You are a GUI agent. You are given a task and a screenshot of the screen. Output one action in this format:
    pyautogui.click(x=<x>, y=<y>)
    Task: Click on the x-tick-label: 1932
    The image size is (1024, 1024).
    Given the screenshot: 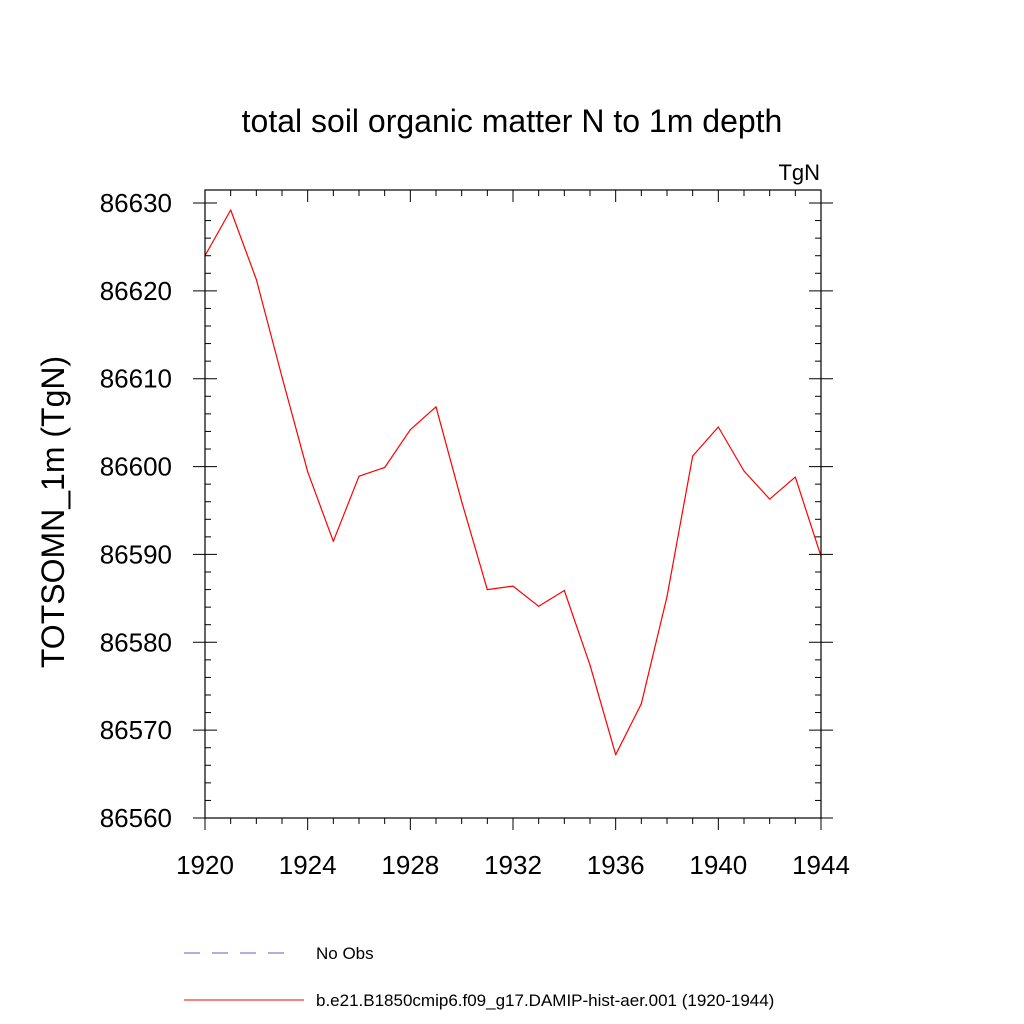 What is the action you would take?
    pyautogui.click(x=513, y=865)
    